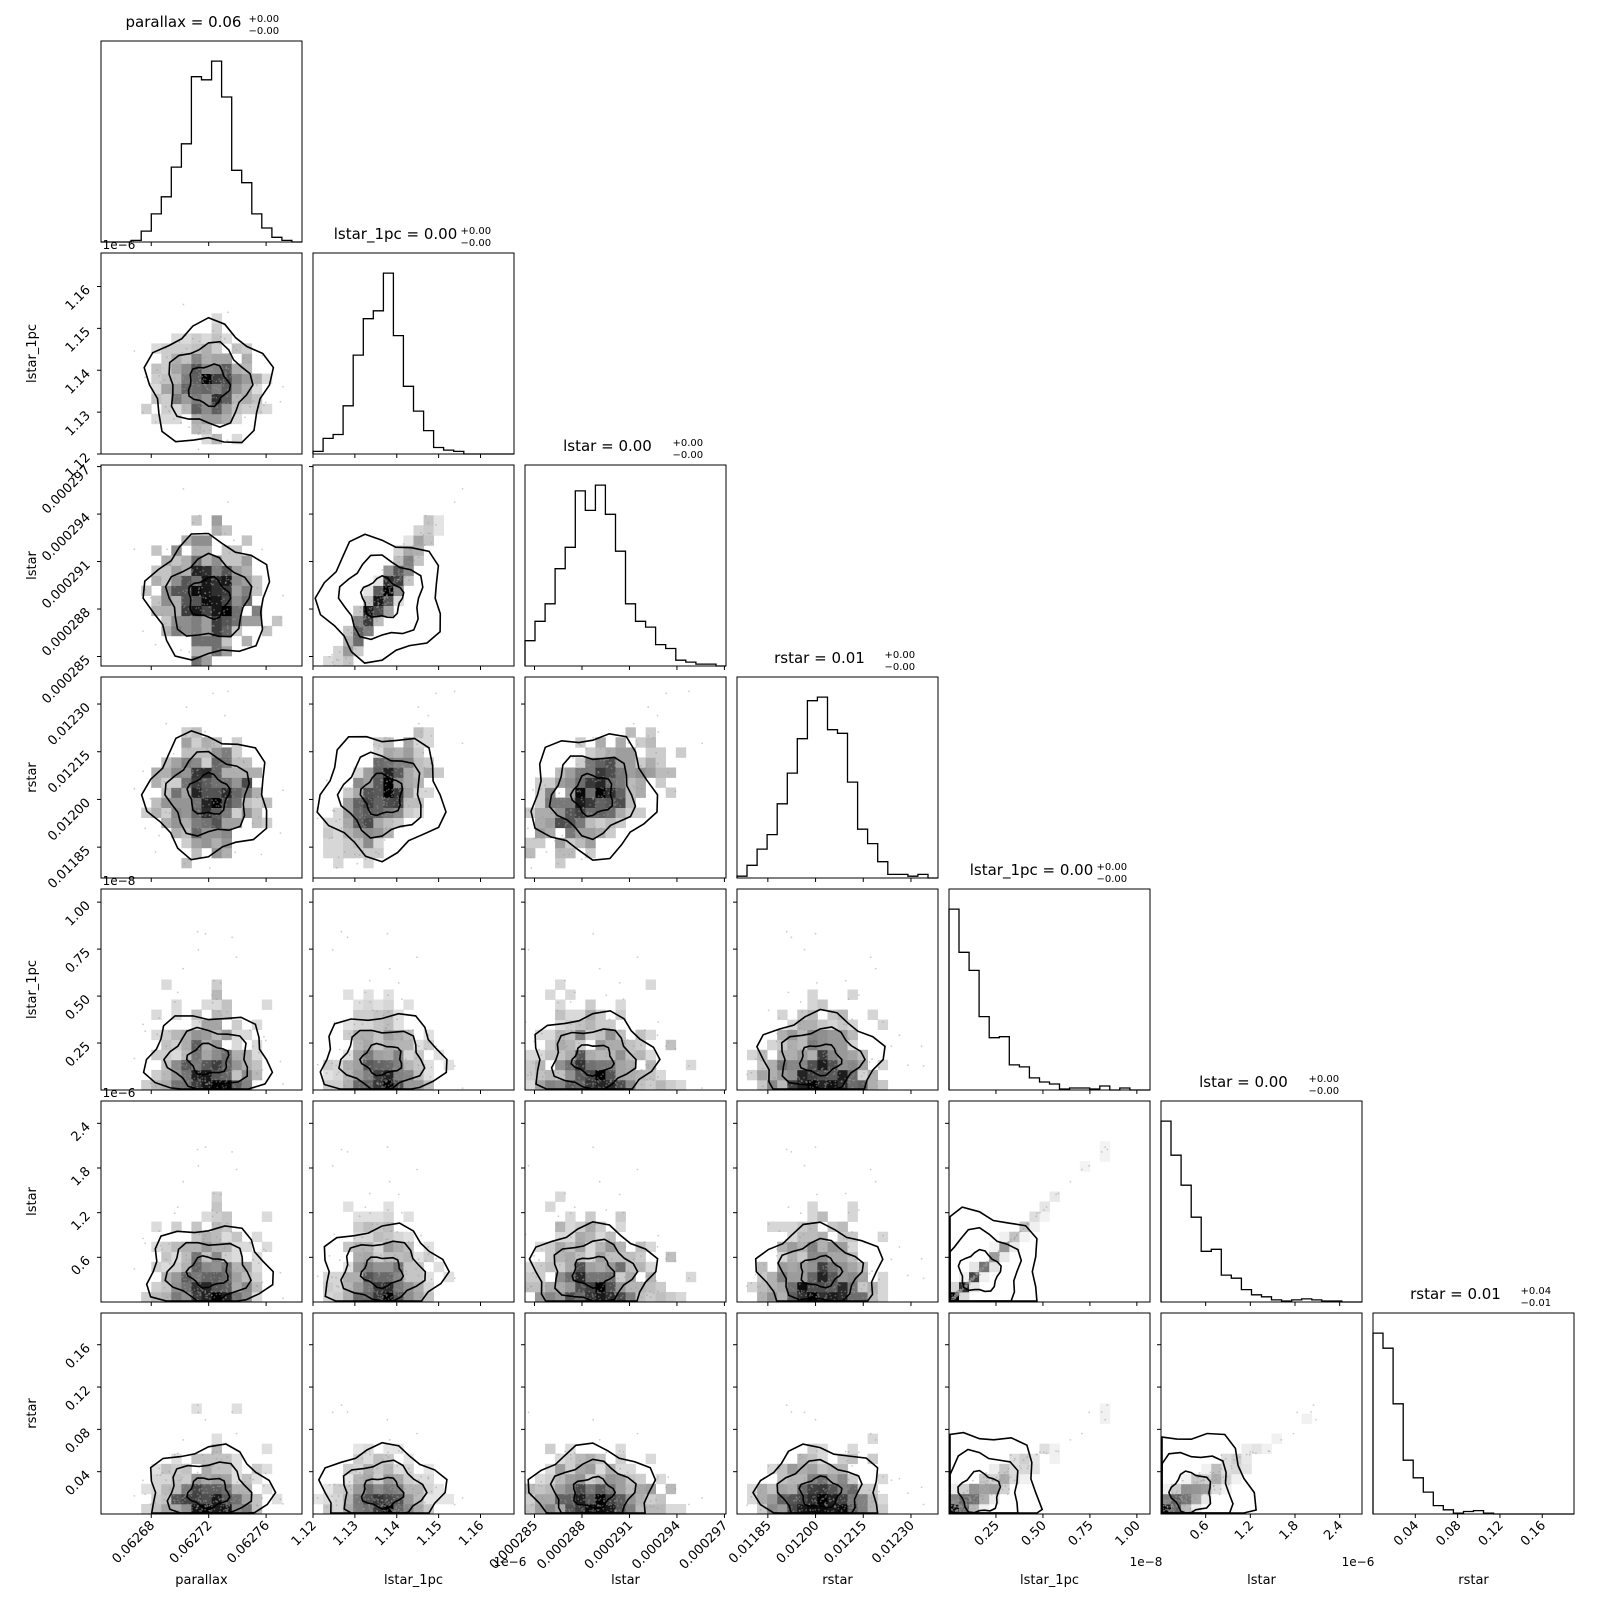  What do you see at coordinates (66, 632) in the screenshot?
I see `y-tick-label: 0.000288` at bounding box center [66, 632].